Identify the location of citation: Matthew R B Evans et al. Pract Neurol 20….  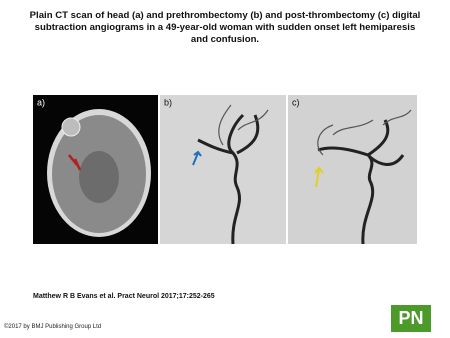
(124, 296).